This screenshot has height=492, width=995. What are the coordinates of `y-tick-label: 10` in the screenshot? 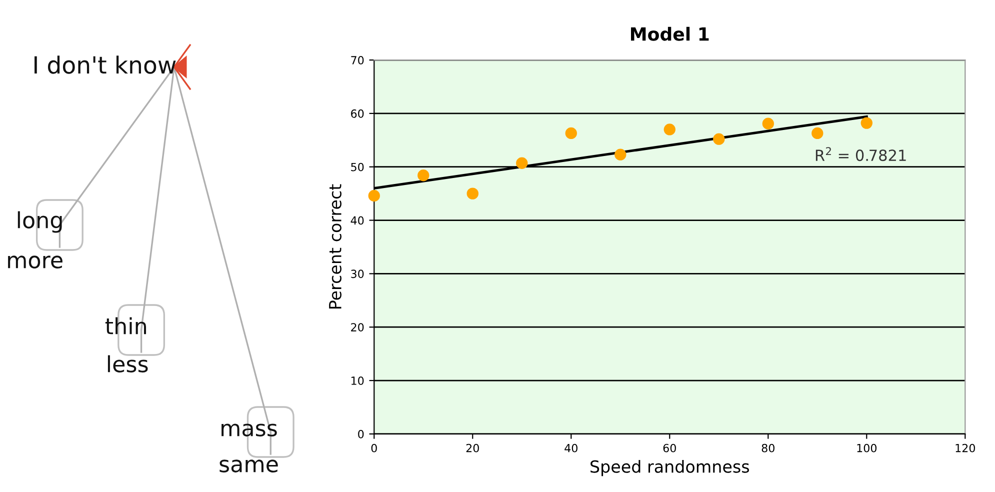 It's located at (357, 380).